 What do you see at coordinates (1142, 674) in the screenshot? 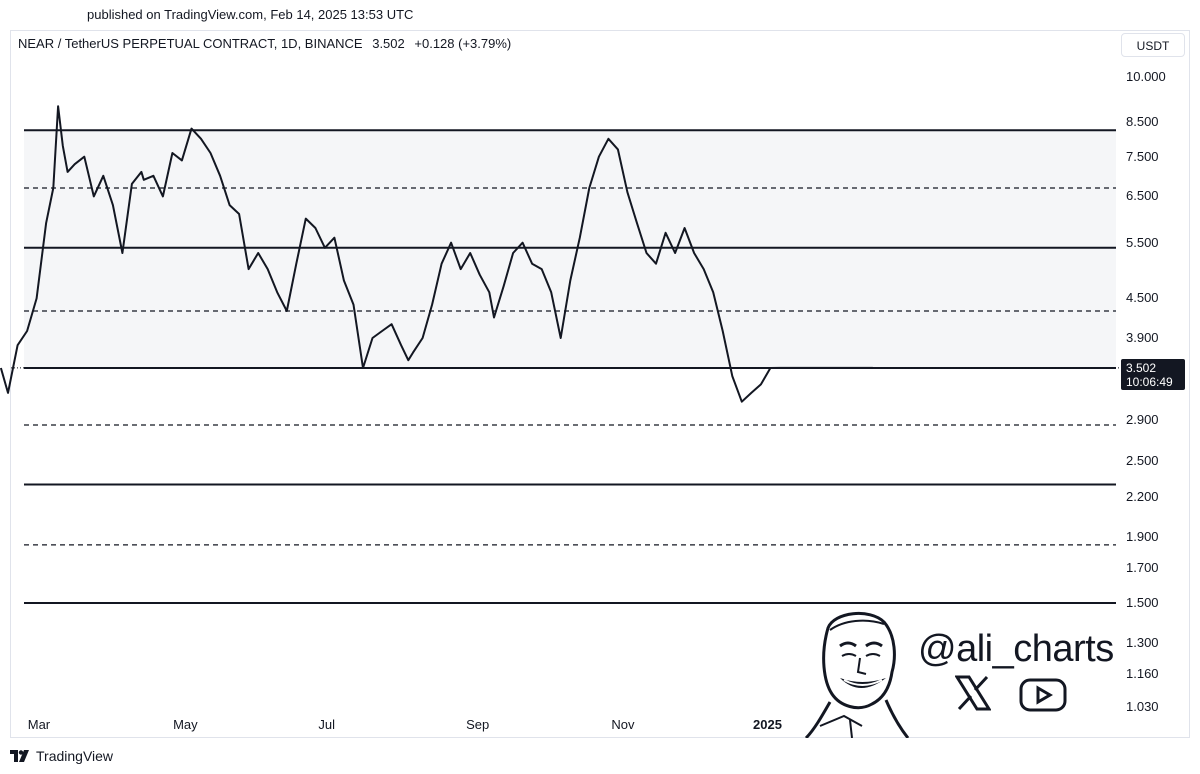
I see `y-tick-label: 1.160` at bounding box center [1142, 674].